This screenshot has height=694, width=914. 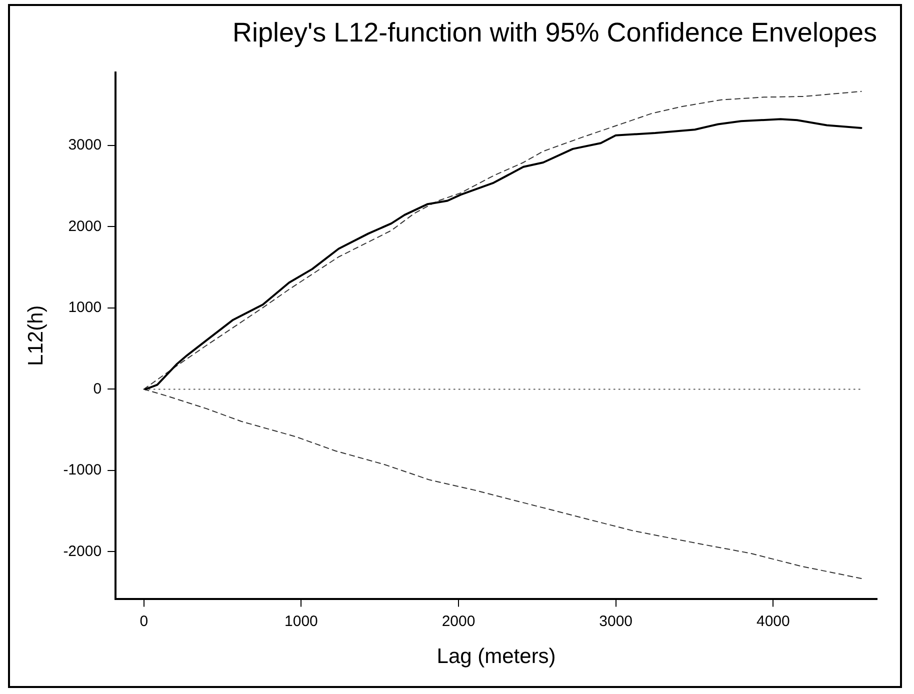 What do you see at coordinates (616, 621) in the screenshot?
I see `x-tick-label: 3000` at bounding box center [616, 621].